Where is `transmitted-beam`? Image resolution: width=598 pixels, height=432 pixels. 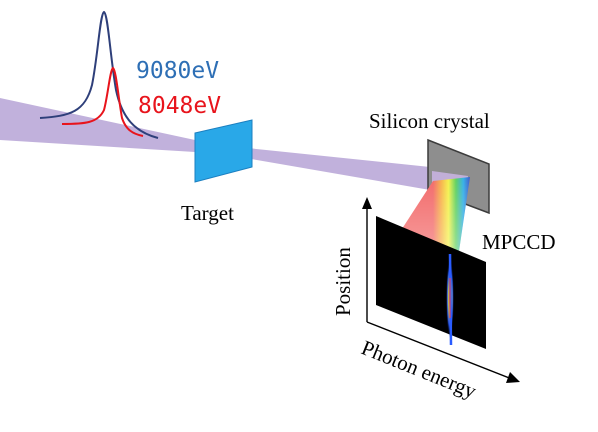 transmitted-beam is located at coordinates (329, 168).